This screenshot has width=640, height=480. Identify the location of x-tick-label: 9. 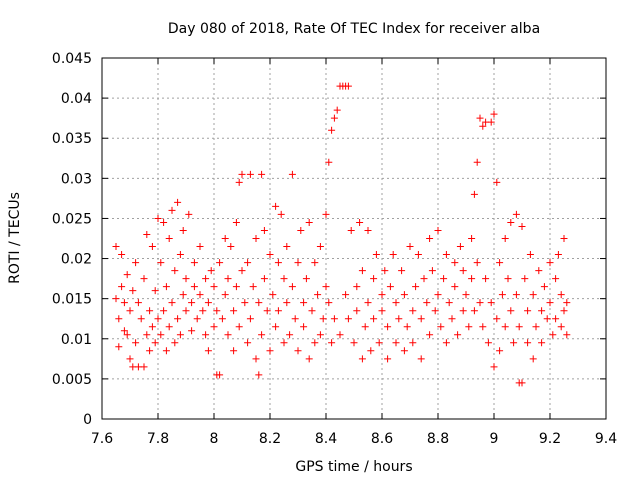
(494, 439).